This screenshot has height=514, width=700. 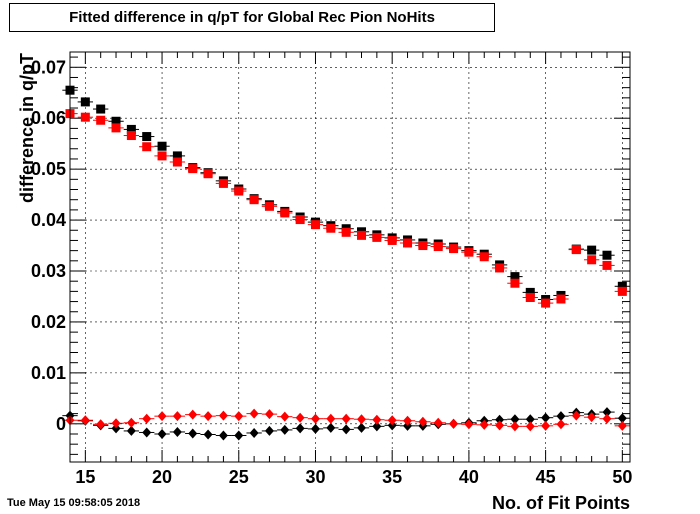 I want to click on x-axis-label: No. of Fit Points, so click(x=561, y=503).